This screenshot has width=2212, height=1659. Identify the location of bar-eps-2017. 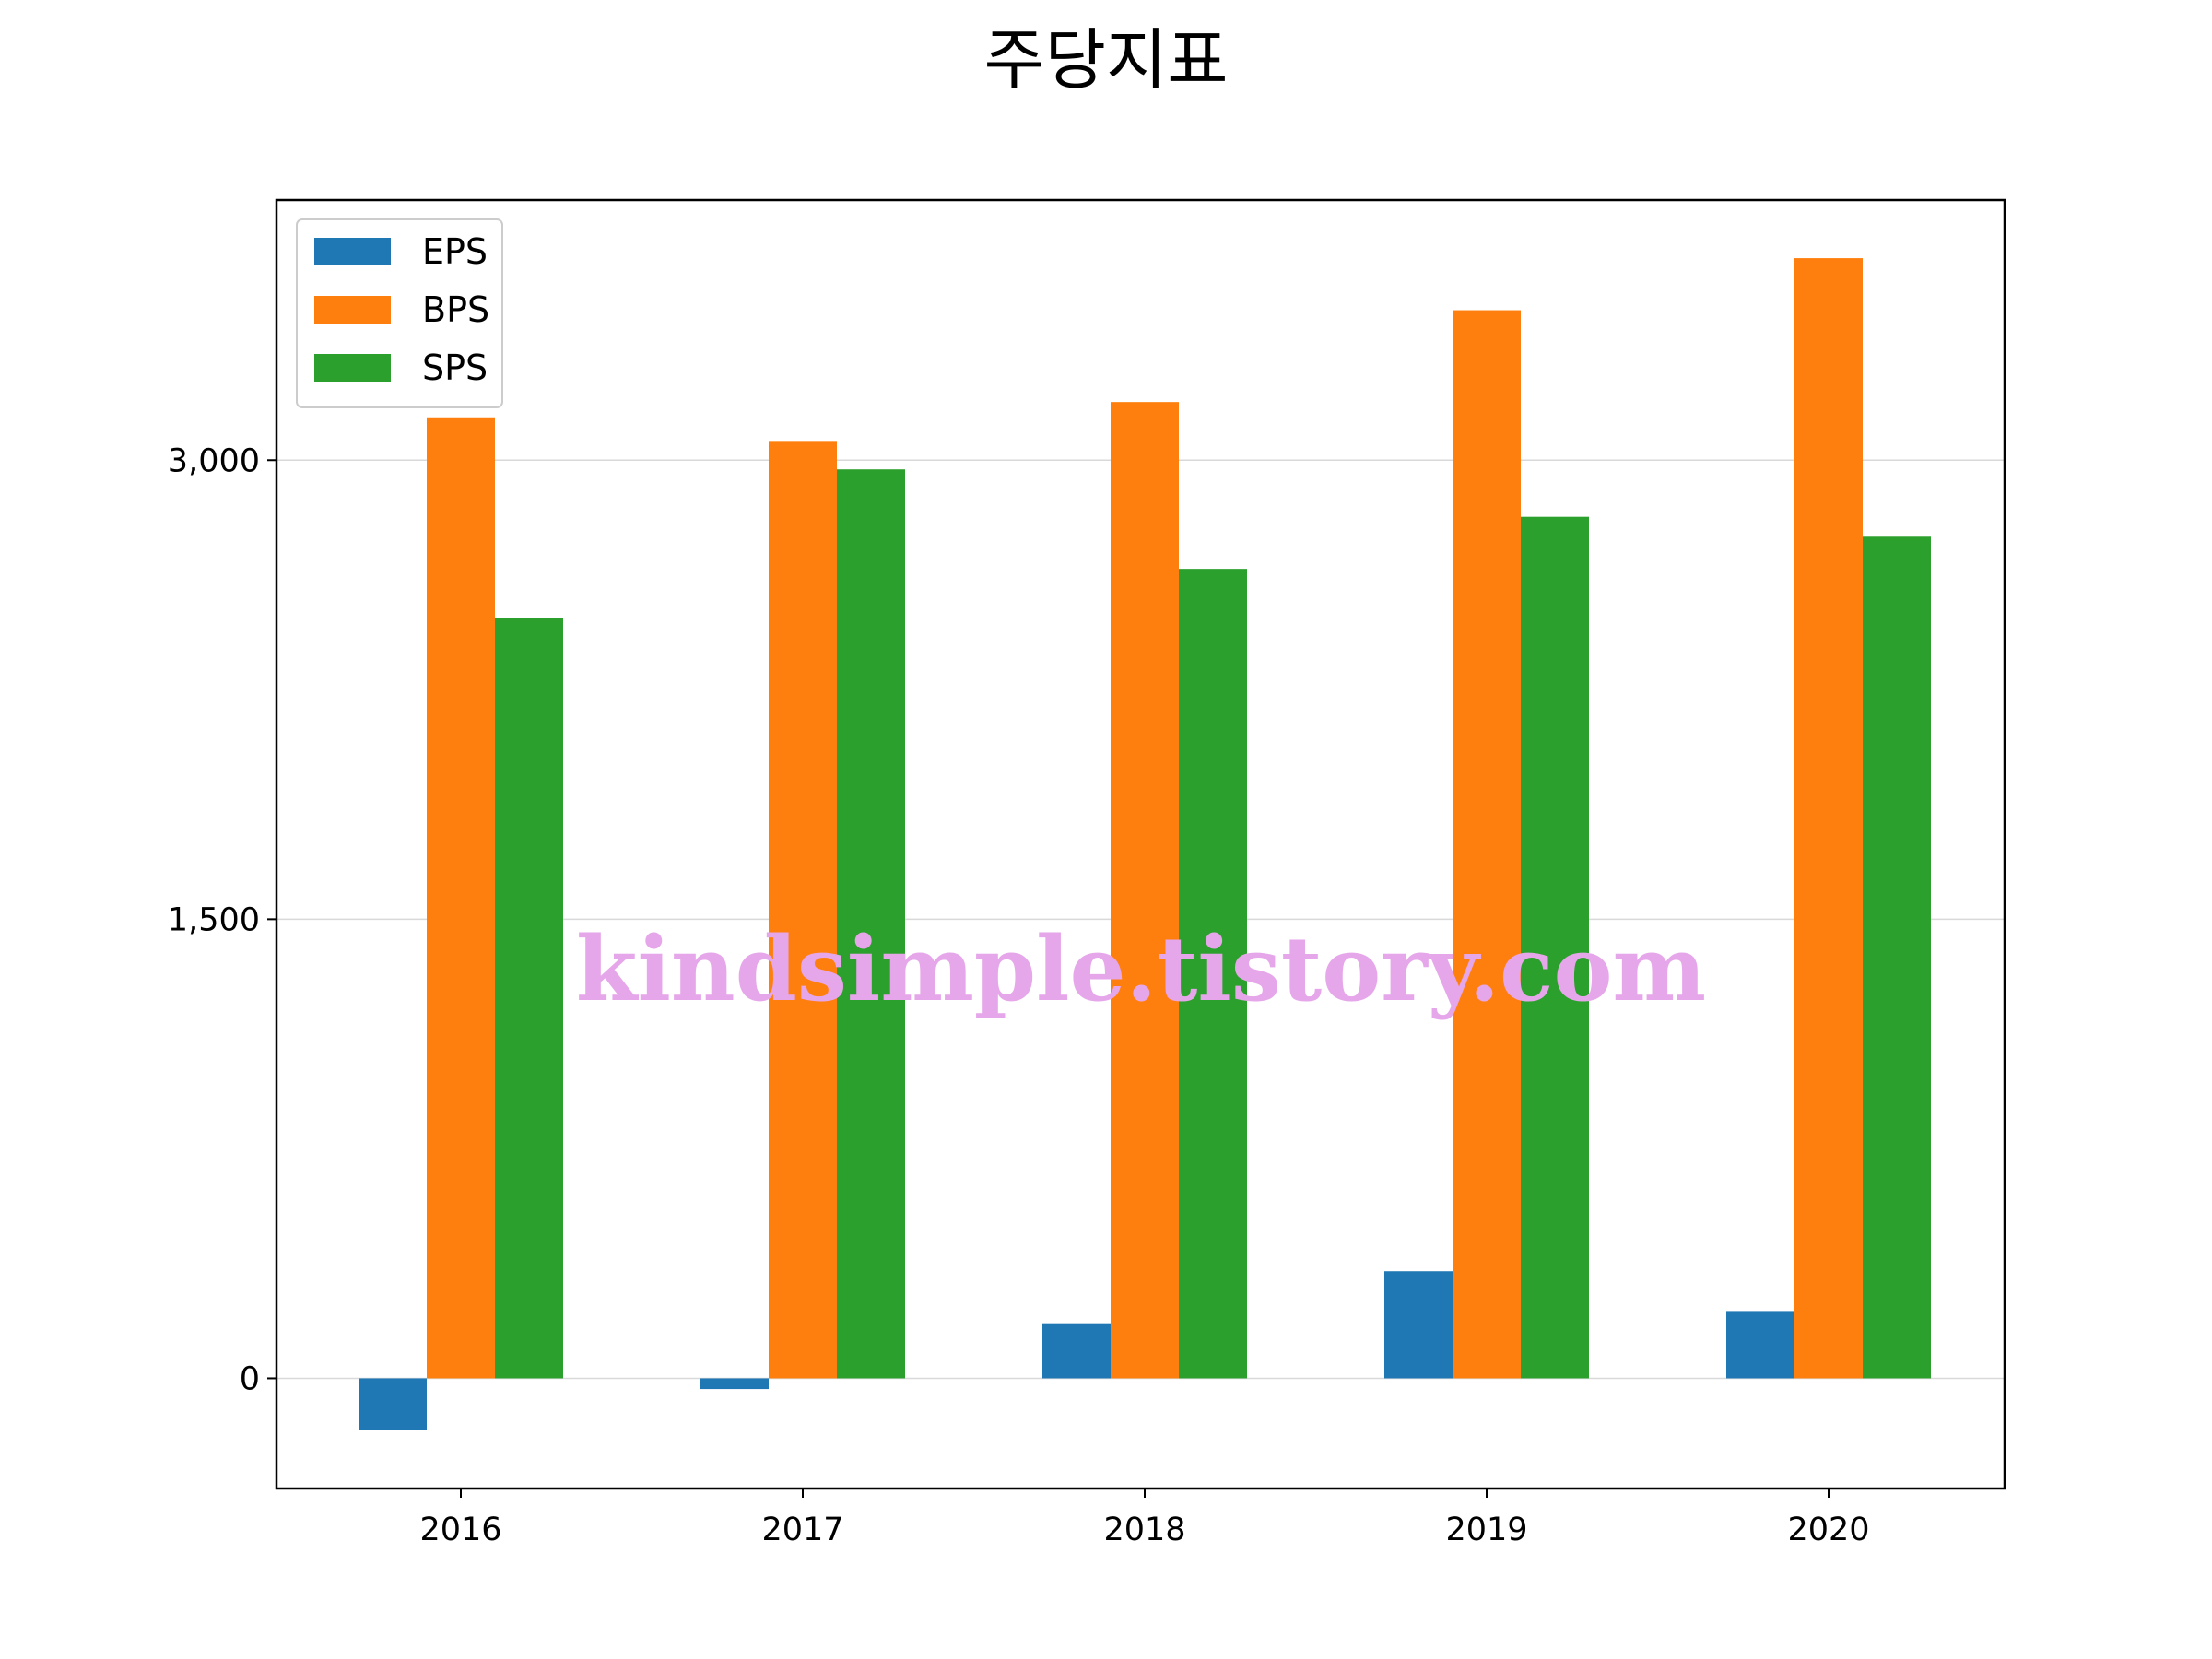
(734, 1384).